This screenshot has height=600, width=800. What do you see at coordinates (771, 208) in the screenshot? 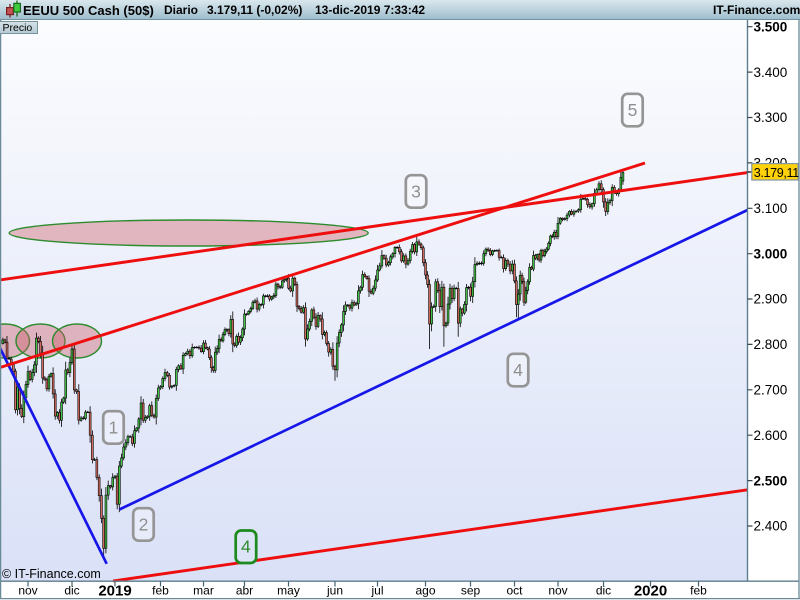
I see `svg-text: 3.100` at bounding box center [771, 208].